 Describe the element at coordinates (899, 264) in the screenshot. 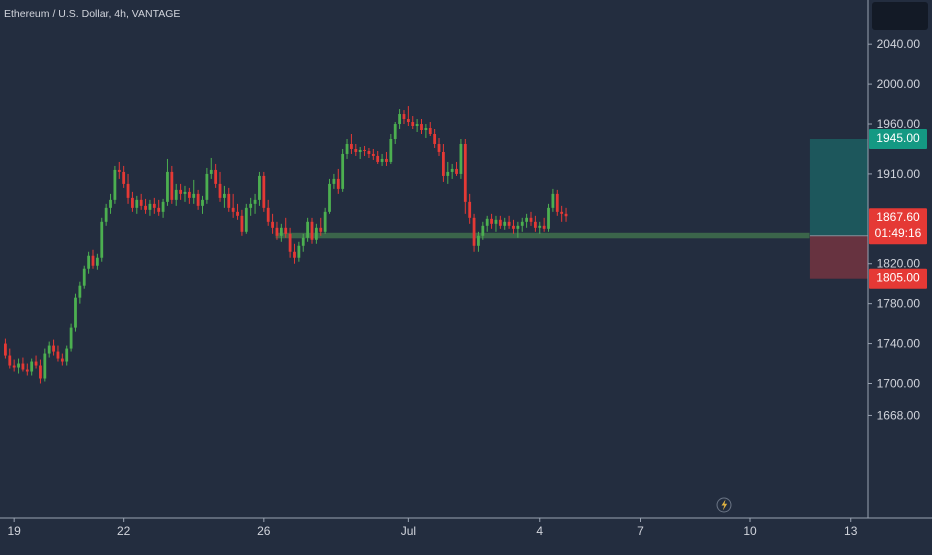

I see `y-tick-label: 1820.00` at that location.